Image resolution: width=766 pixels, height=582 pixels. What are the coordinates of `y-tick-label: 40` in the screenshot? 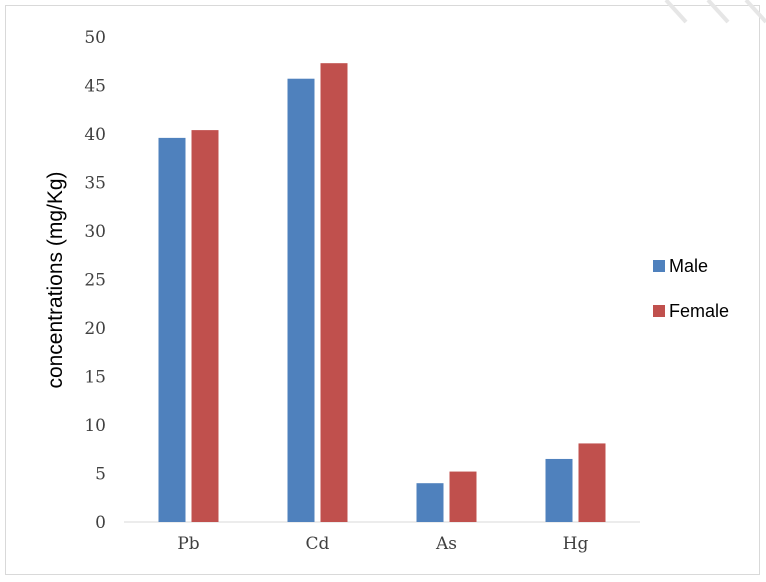 It's located at (95, 135).